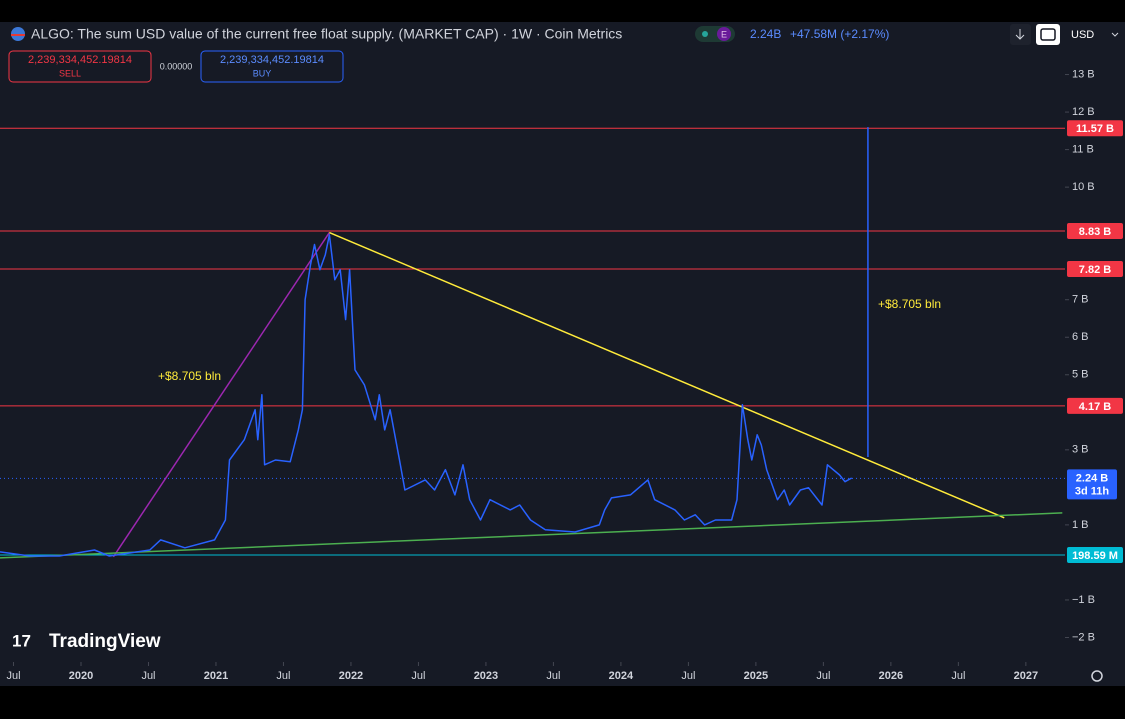  Describe the element at coordinates (1083, 112) in the screenshot. I see `y-tick-label: 12 B` at that location.